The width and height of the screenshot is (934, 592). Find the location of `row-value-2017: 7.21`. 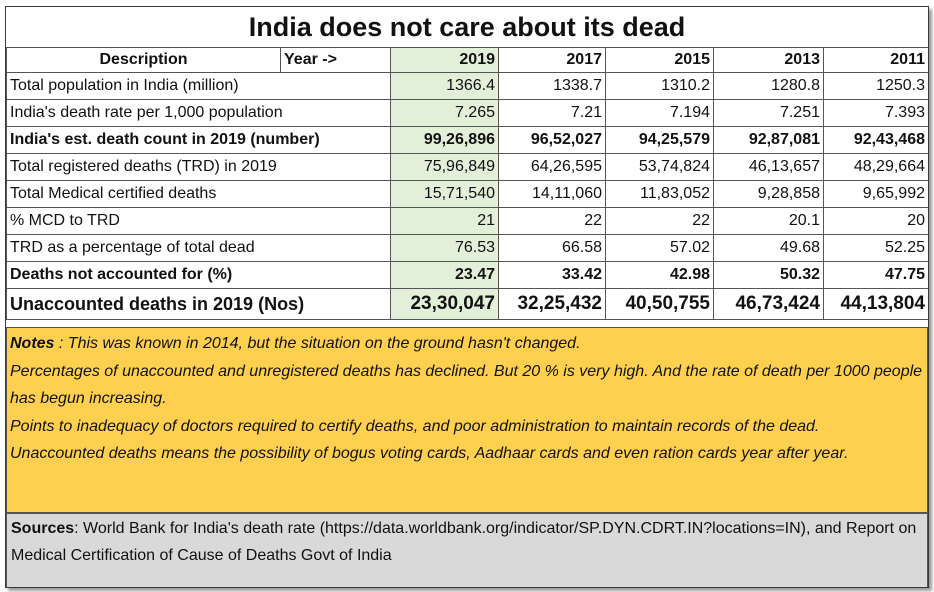

row-value-2017: 7.21 is located at coordinates (552, 113).